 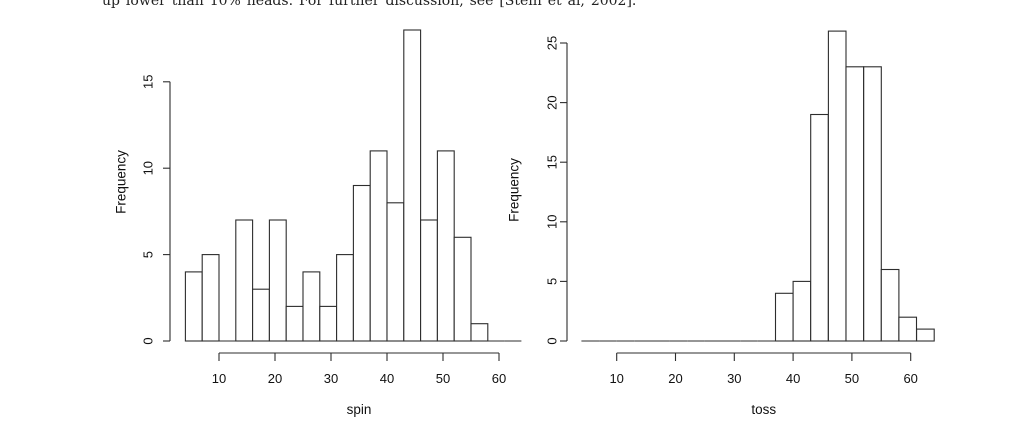 I want to click on y-tick-label: 25, so click(x=552, y=43).